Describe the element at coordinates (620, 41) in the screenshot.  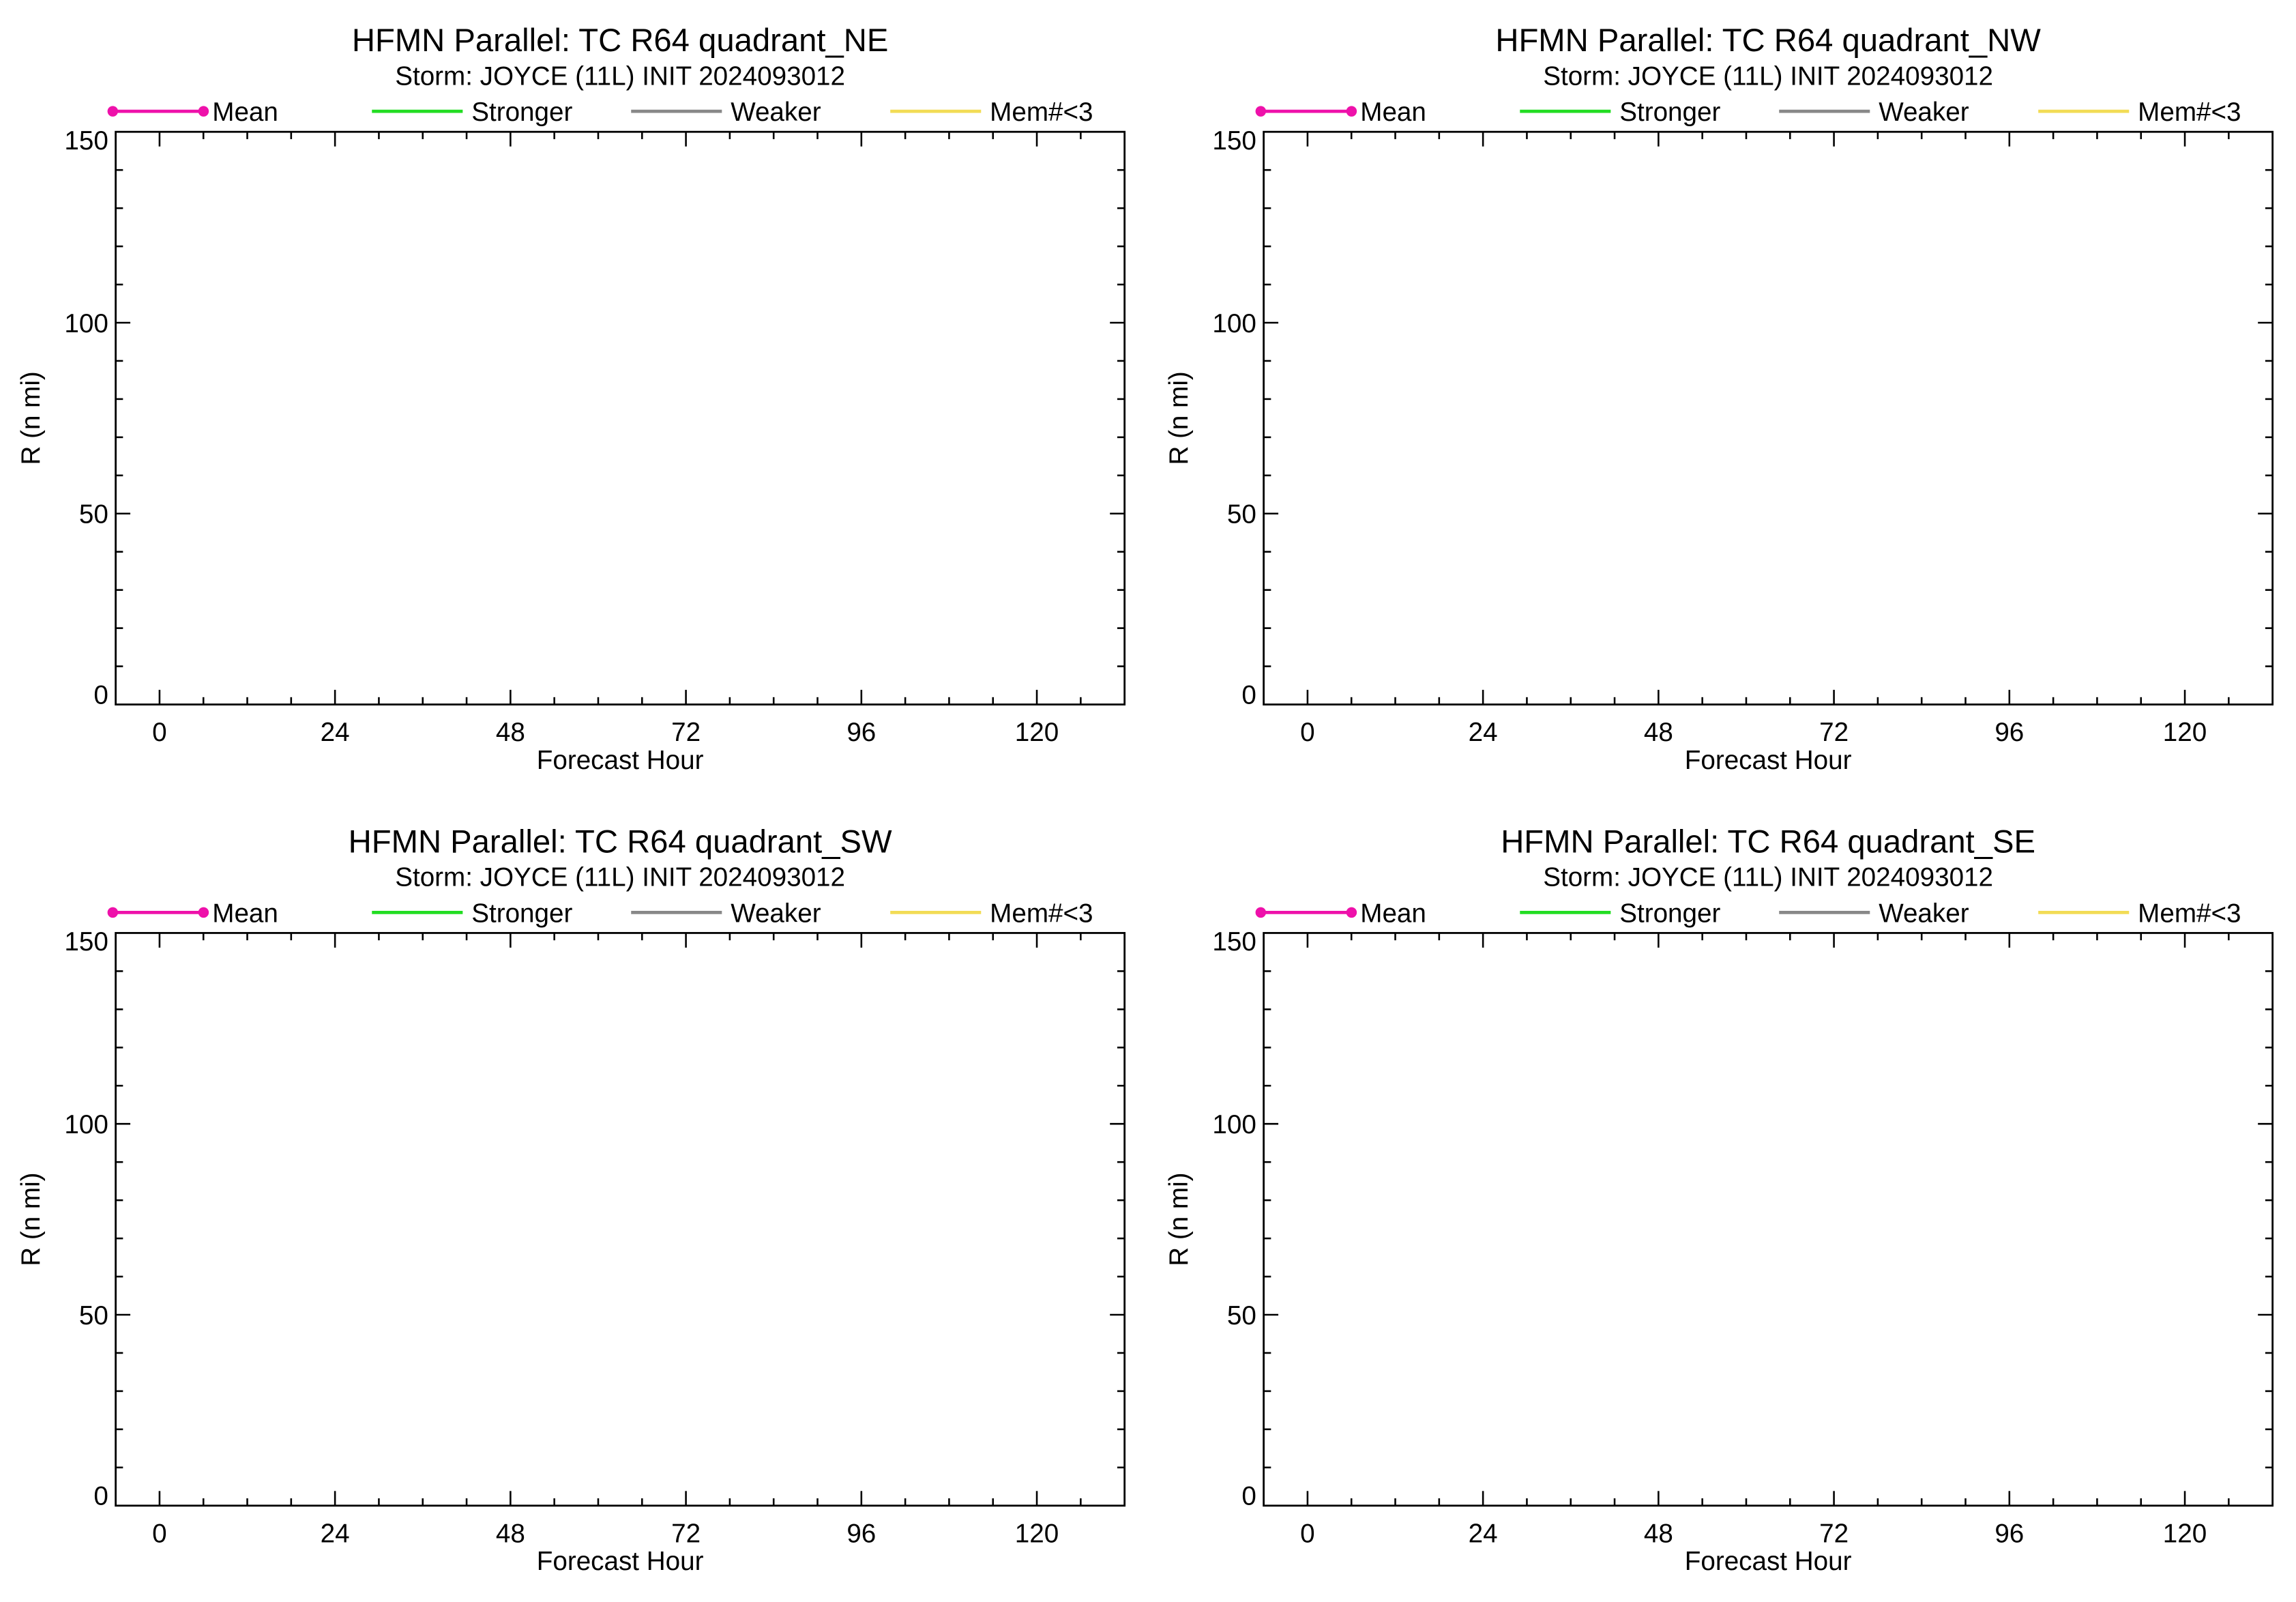
I see `chart-title: HFMN Parallel: TC R64 quadrant_NE` at that location.